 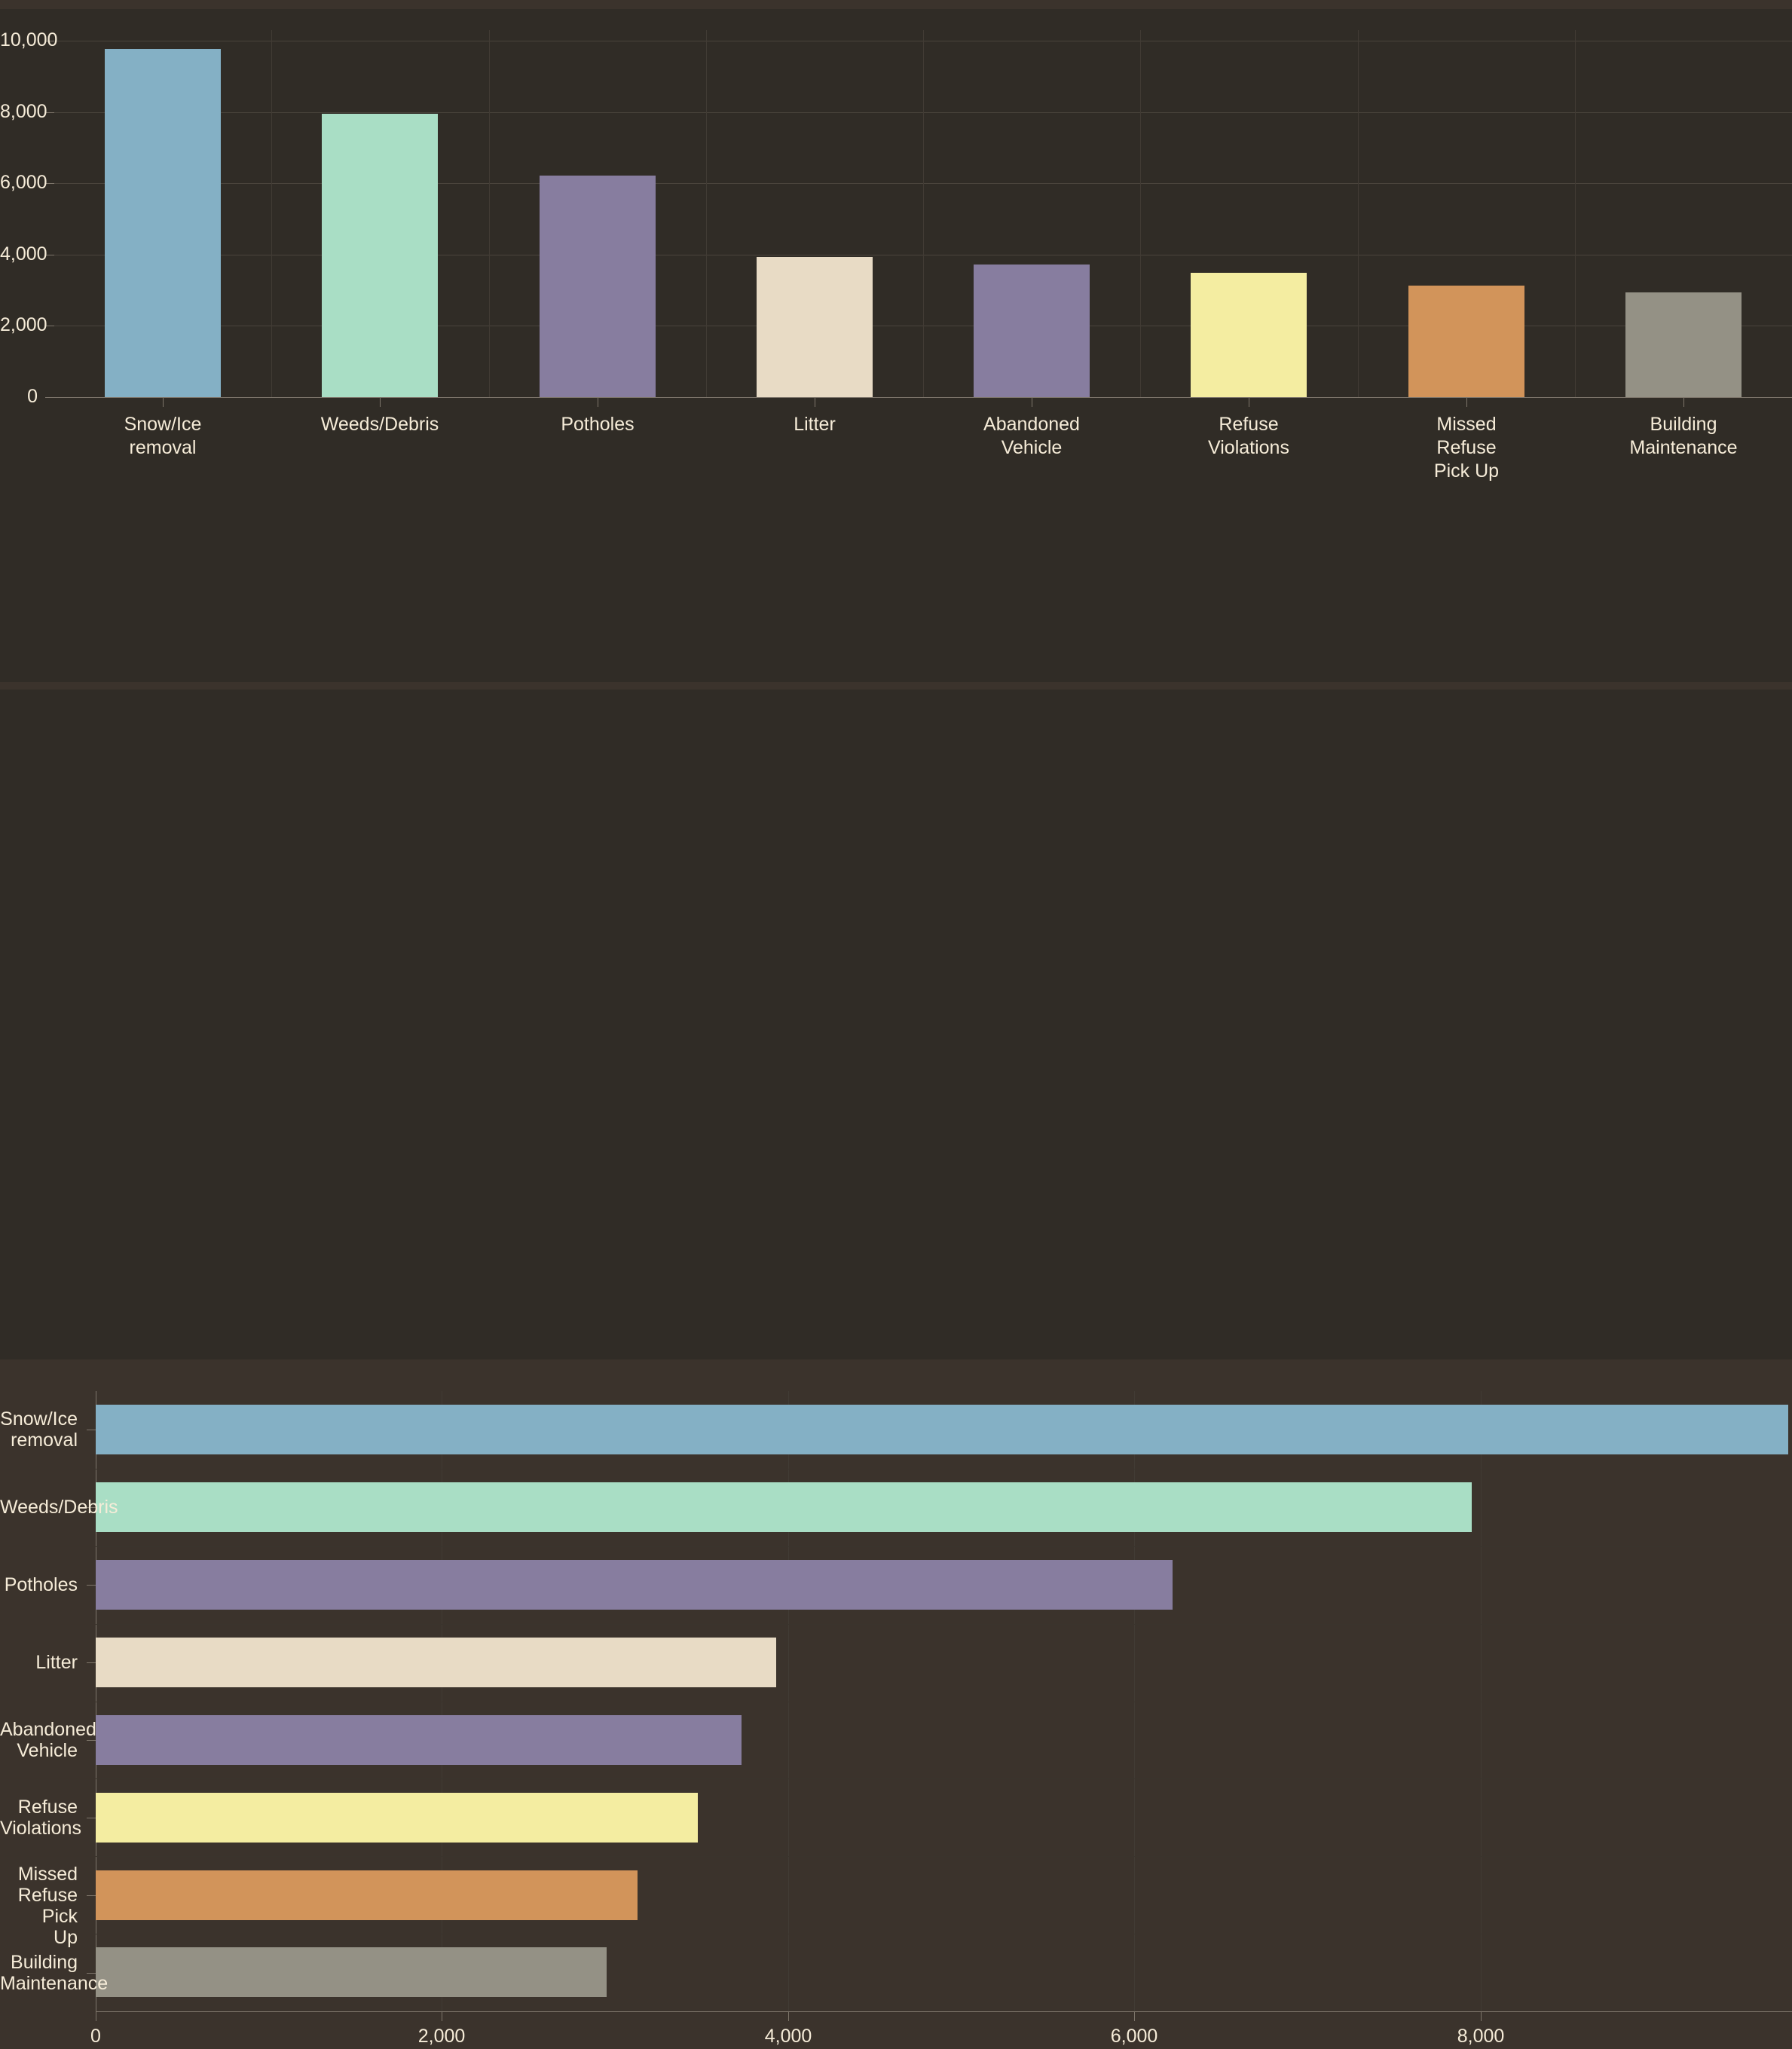 What do you see at coordinates (923, 398) in the screenshot?
I see `vertical-chart-x-axis` at bounding box center [923, 398].